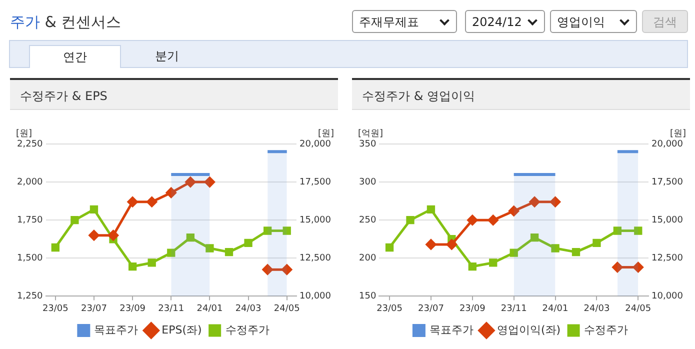 The height and width of the screenshot is (349, 695). Describe the element at coordinates (404, 21) in the screenshot. I see `text: 주재무제표` at that location.